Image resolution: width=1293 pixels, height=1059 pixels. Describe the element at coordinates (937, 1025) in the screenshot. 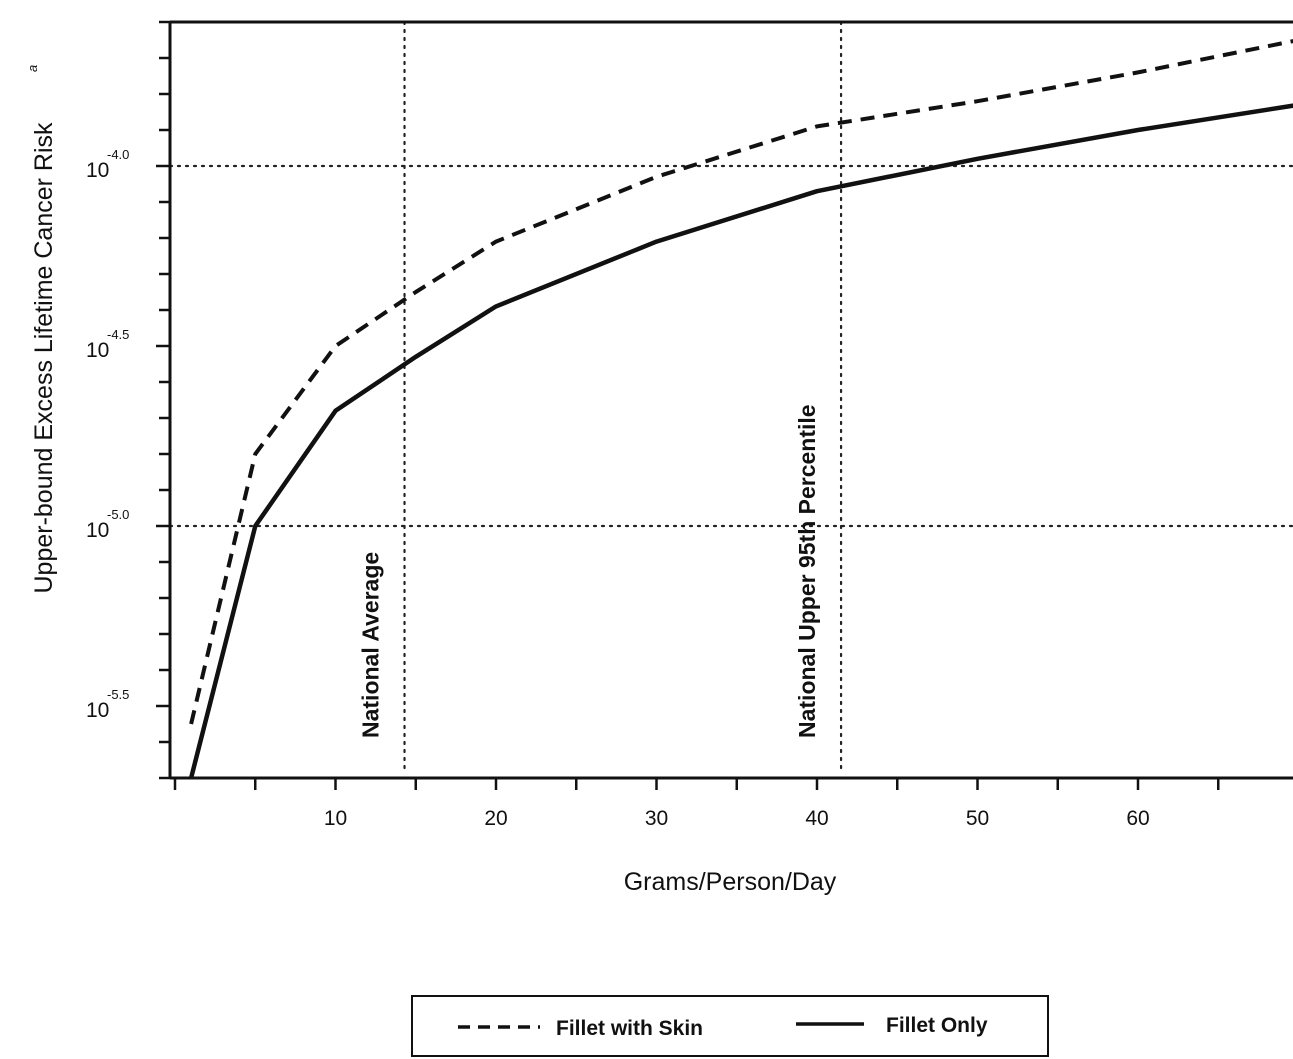

I see `legend-label-fillet-only: Fillet Only` at that location.